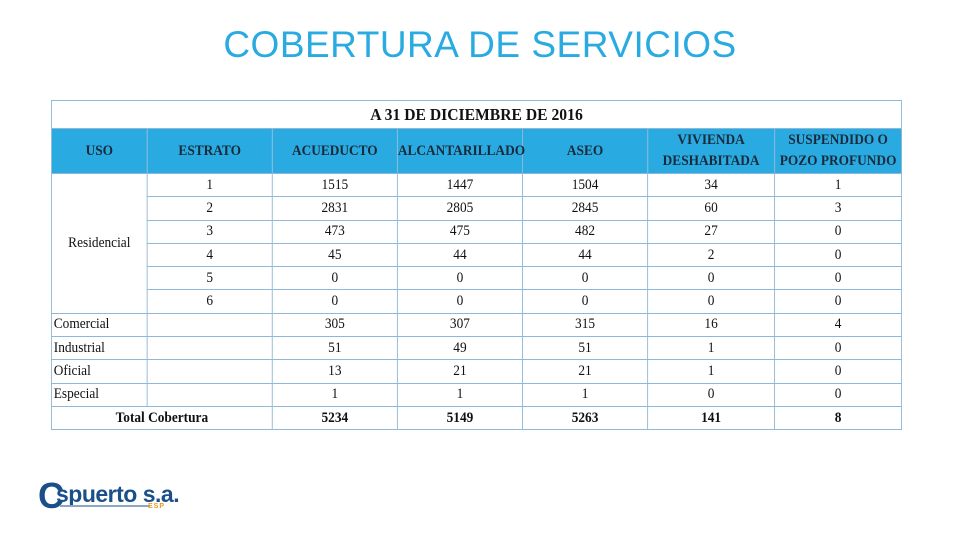 The height and width of the screenshot is (540, 960). Describe the element at coordinates (459, 208) in the screenshot. I see `cell-alcantarillado: 2805` at that location.